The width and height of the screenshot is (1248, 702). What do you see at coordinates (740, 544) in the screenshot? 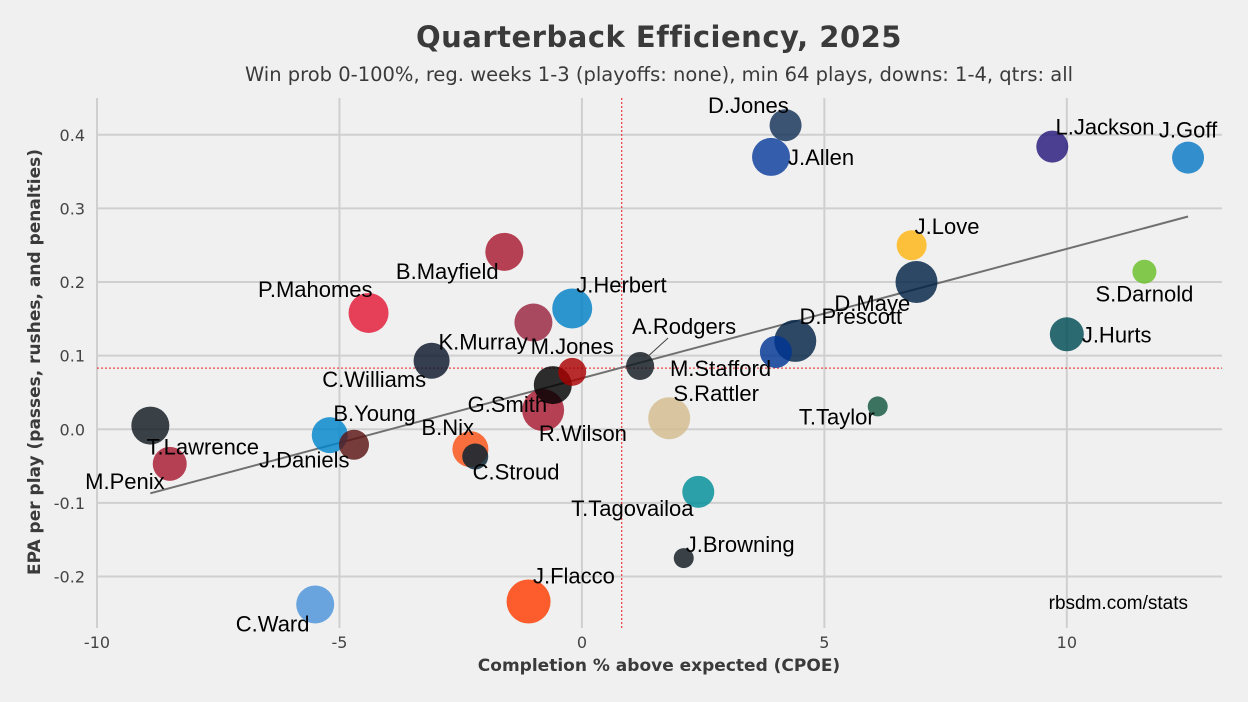
I see `point-label: J.Browning` at bounding box center [740, 544].